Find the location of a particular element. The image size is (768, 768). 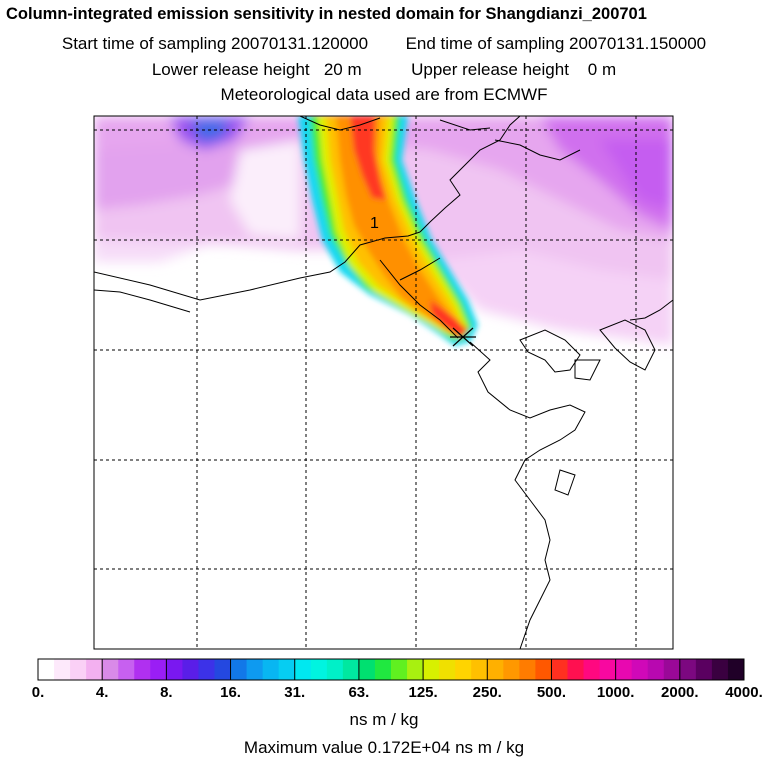

contour-annotation: 1 is located at coordinates (374, 223).